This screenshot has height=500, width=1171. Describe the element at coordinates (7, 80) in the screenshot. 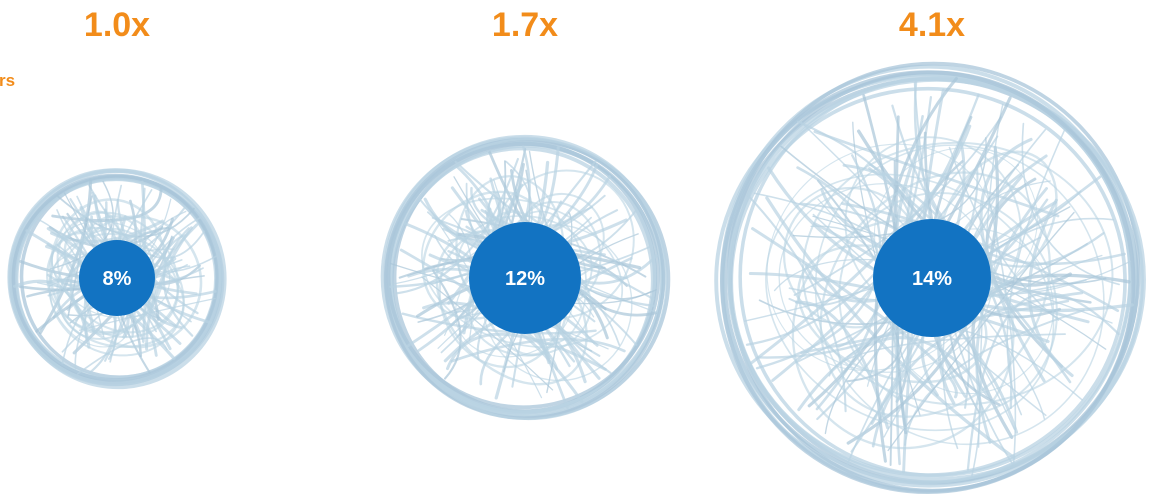

I see `side-label: rs` at that location.